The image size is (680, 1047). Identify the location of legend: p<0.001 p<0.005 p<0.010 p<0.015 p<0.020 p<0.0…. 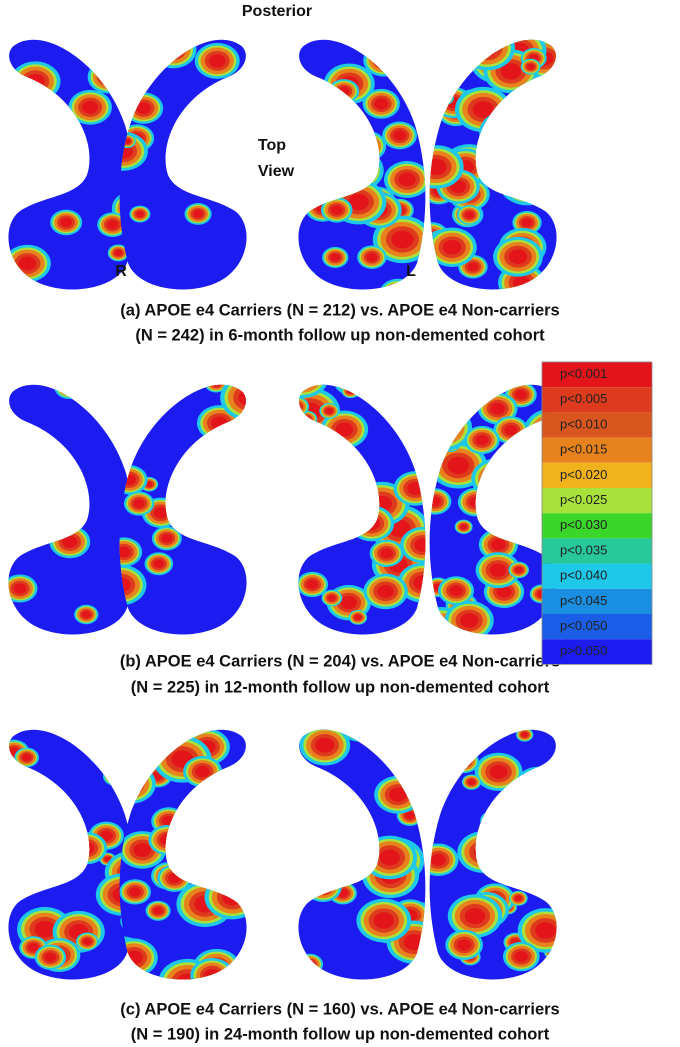
(597, 513).